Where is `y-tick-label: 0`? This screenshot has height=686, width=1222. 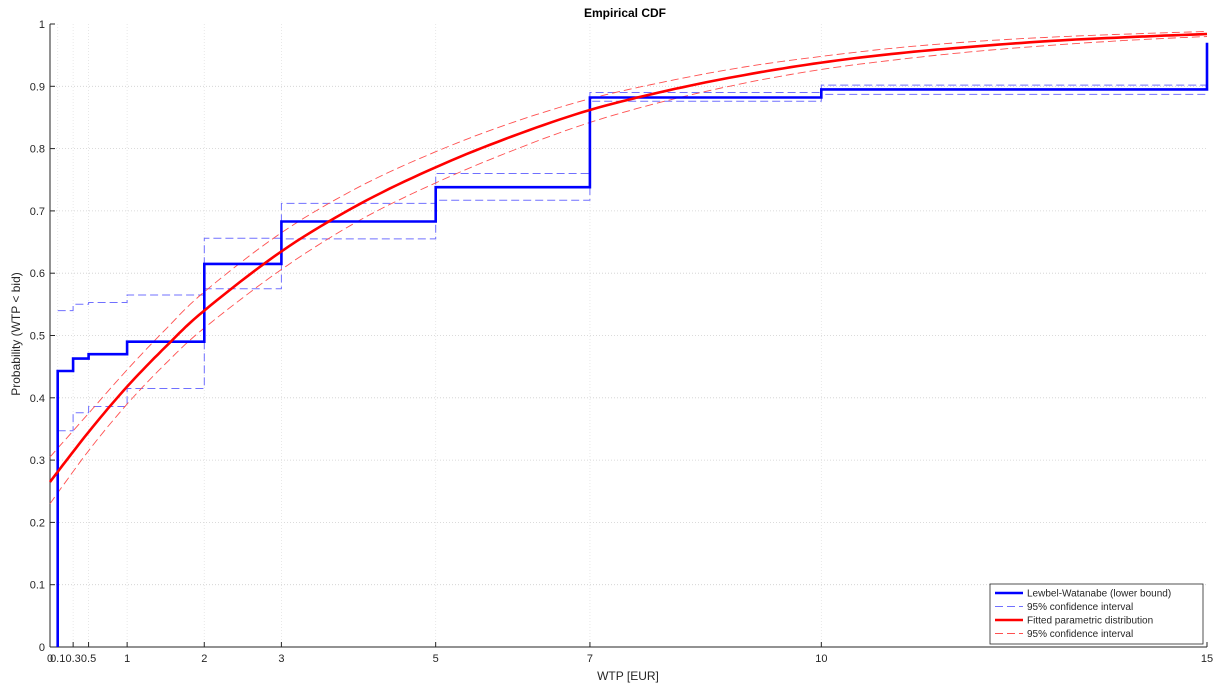 y-tick-label: 0 is located at coordinates (42, 648).